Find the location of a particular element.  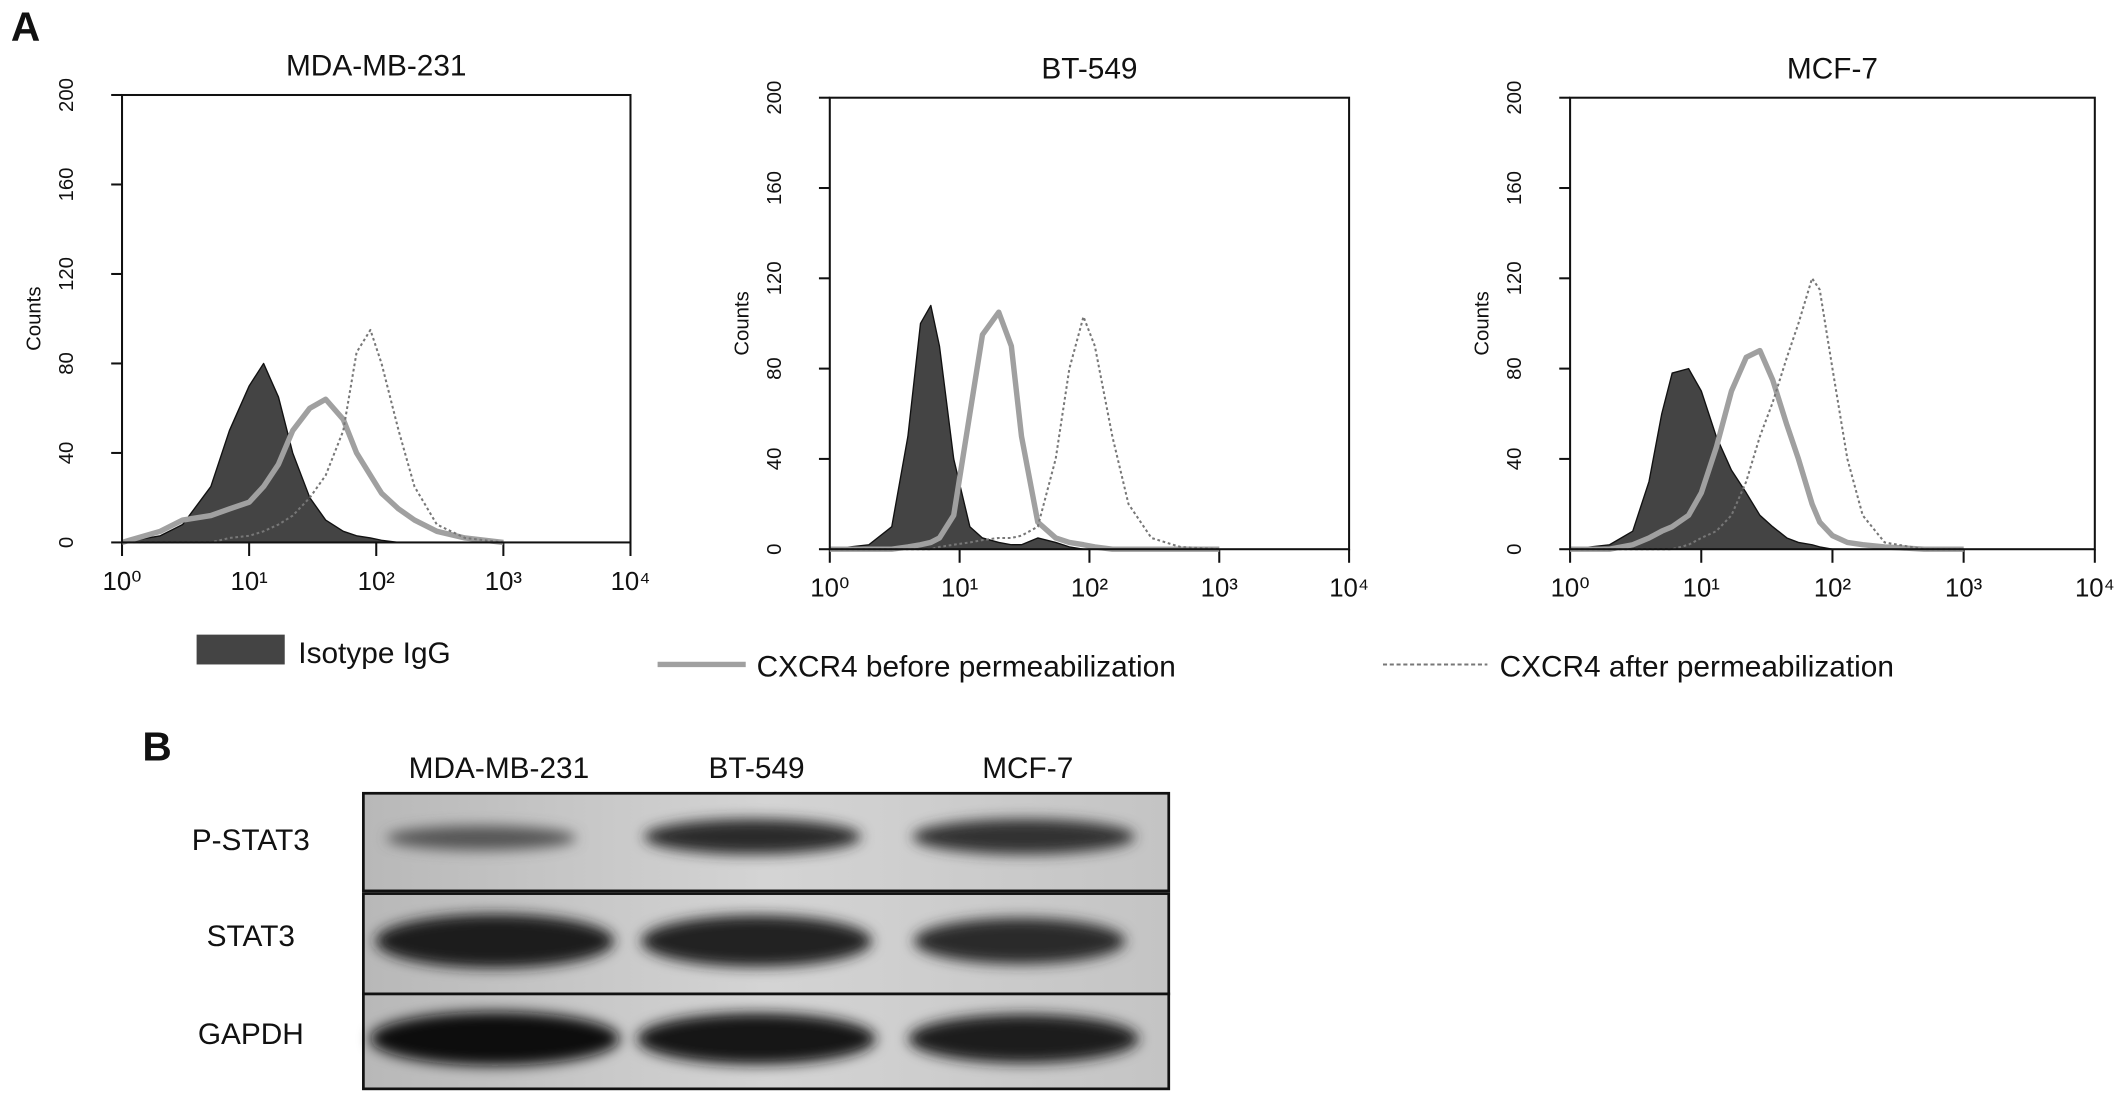

chart-title: MCF-7 is located at coordinates (1832, 68).